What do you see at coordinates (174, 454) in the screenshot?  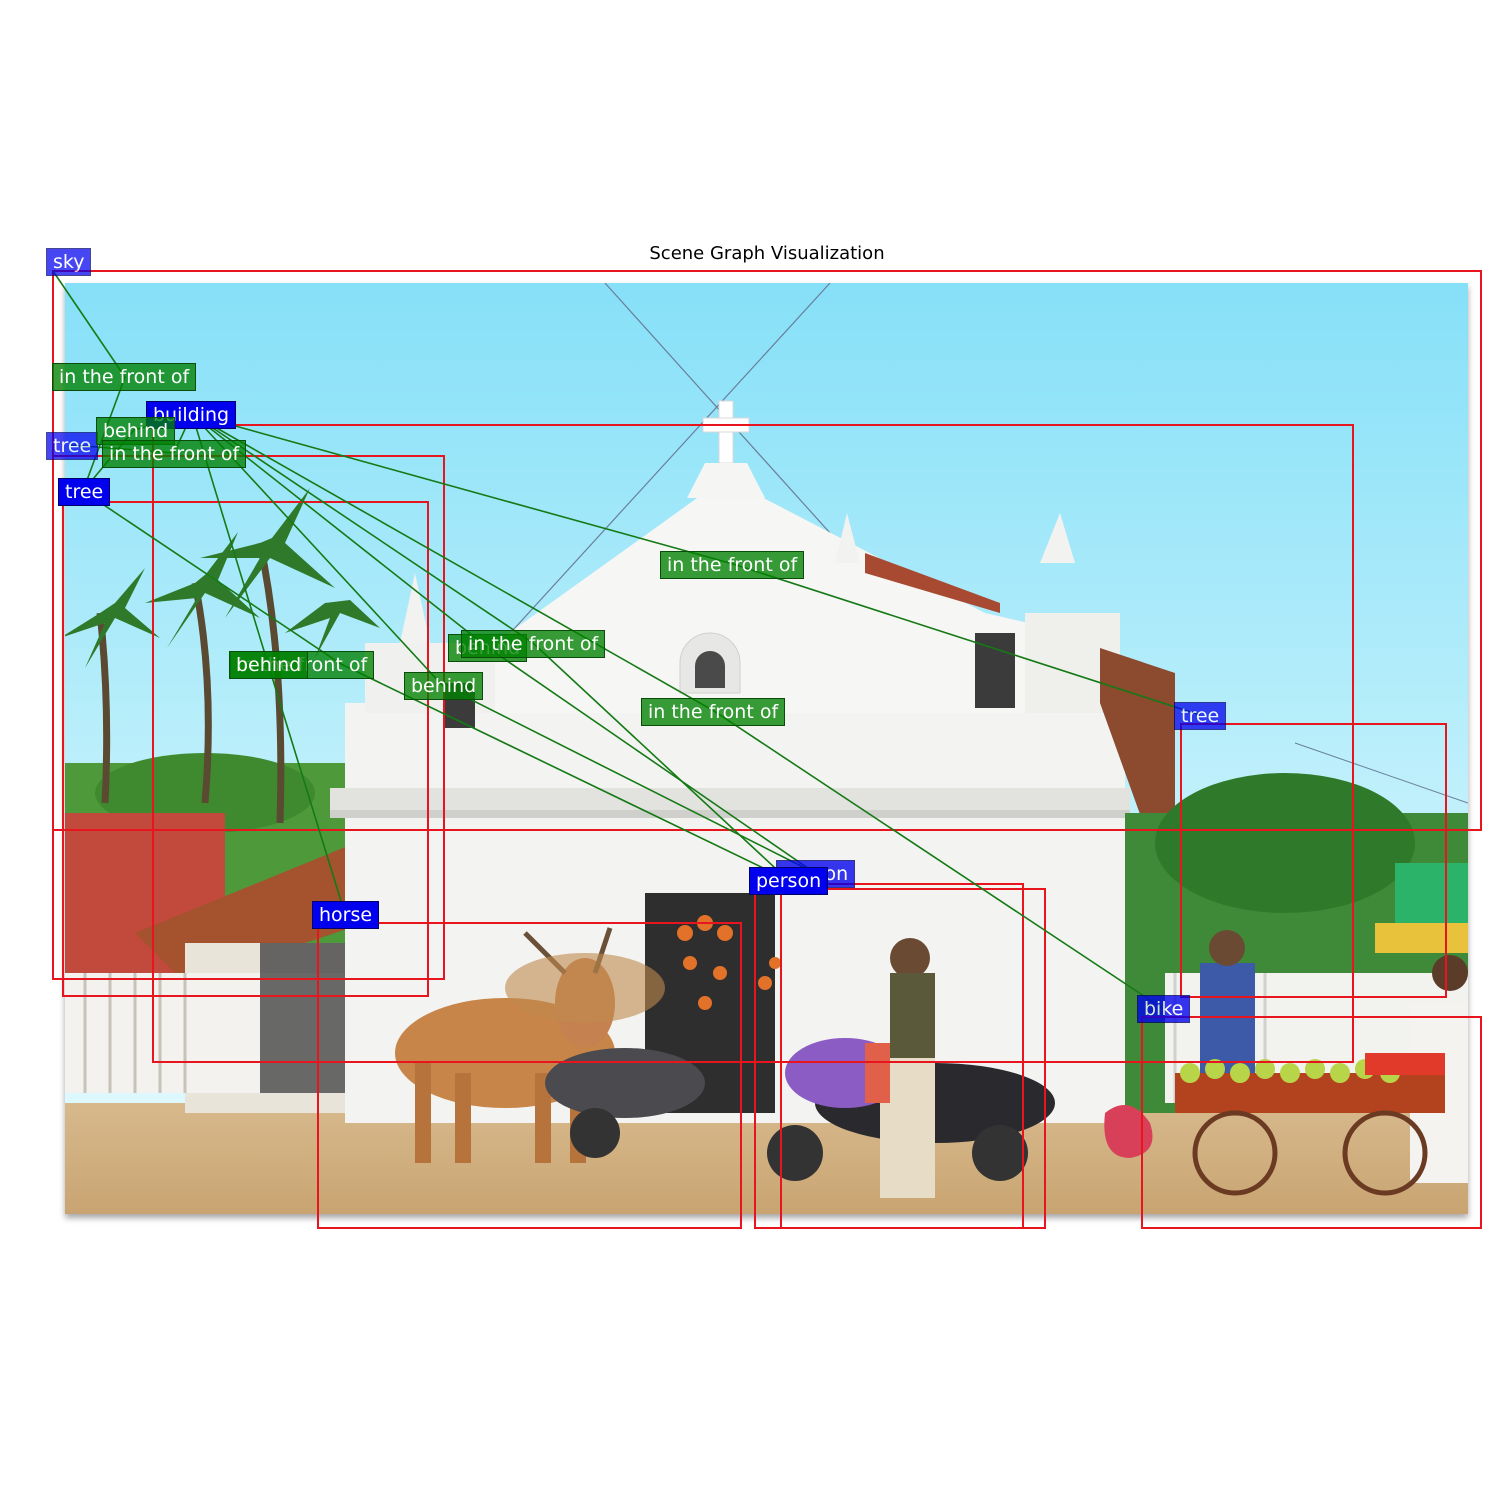 I see `relation-label-r10: in the front of` at bounding box center [174, 454].